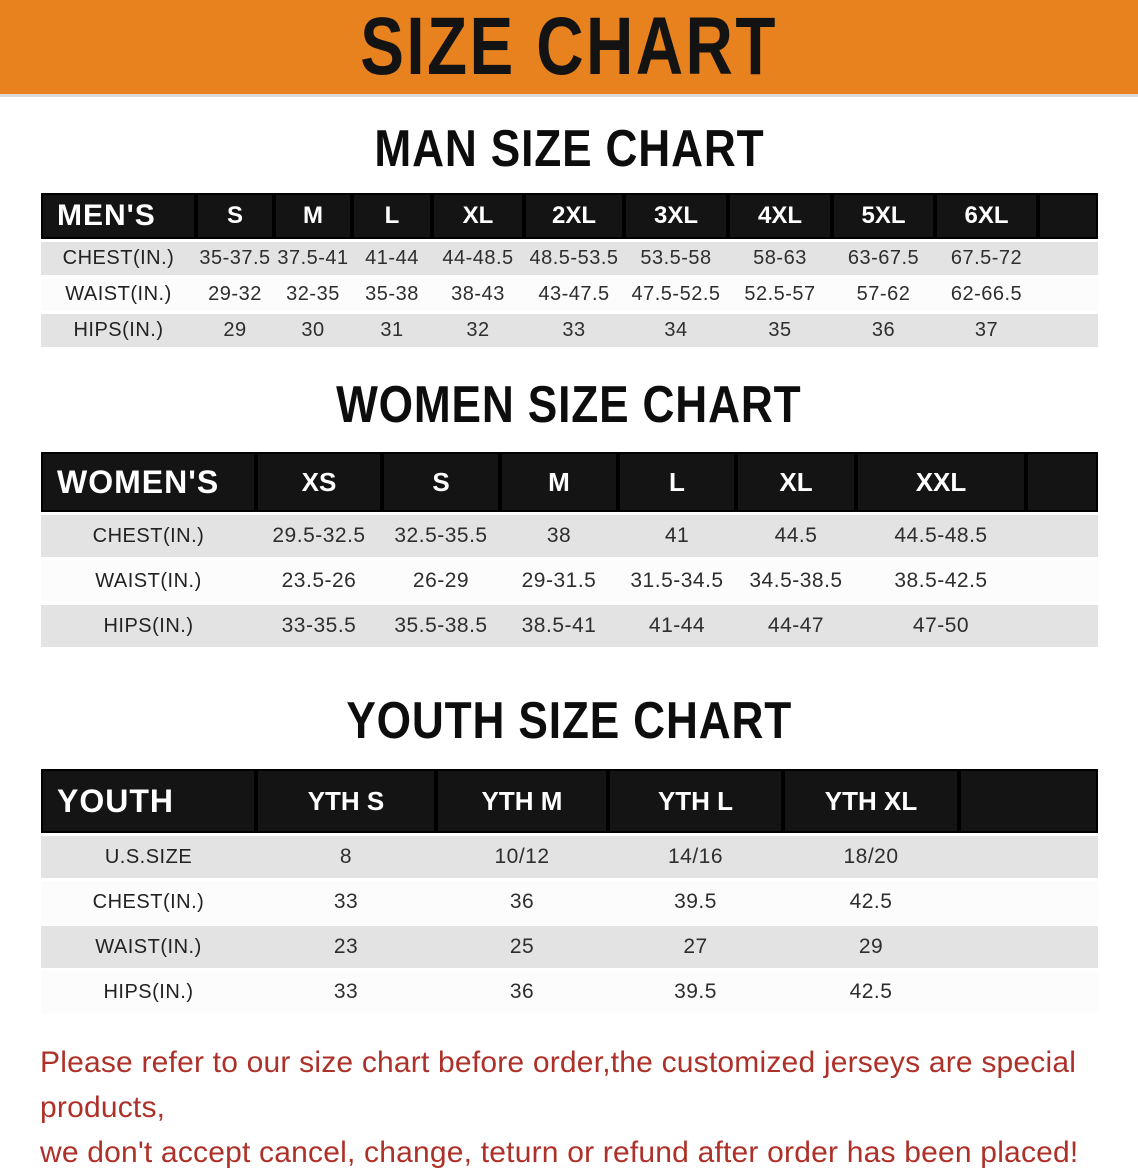 This screenshot has width=1138, height=1175. Describe the element at coordinates (478, 216) in the screenshot. I see `men-col-header: XL` at that location.